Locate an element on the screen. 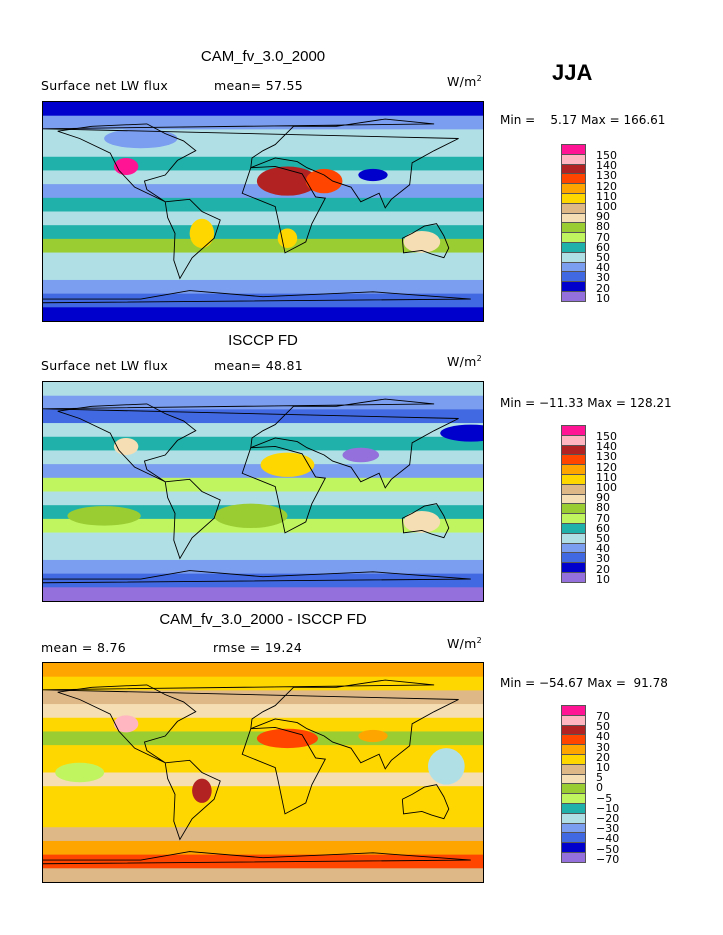 The height and width of the screenshot is (935, 723). legend-label: 140 is located at coordinates (606, 447).